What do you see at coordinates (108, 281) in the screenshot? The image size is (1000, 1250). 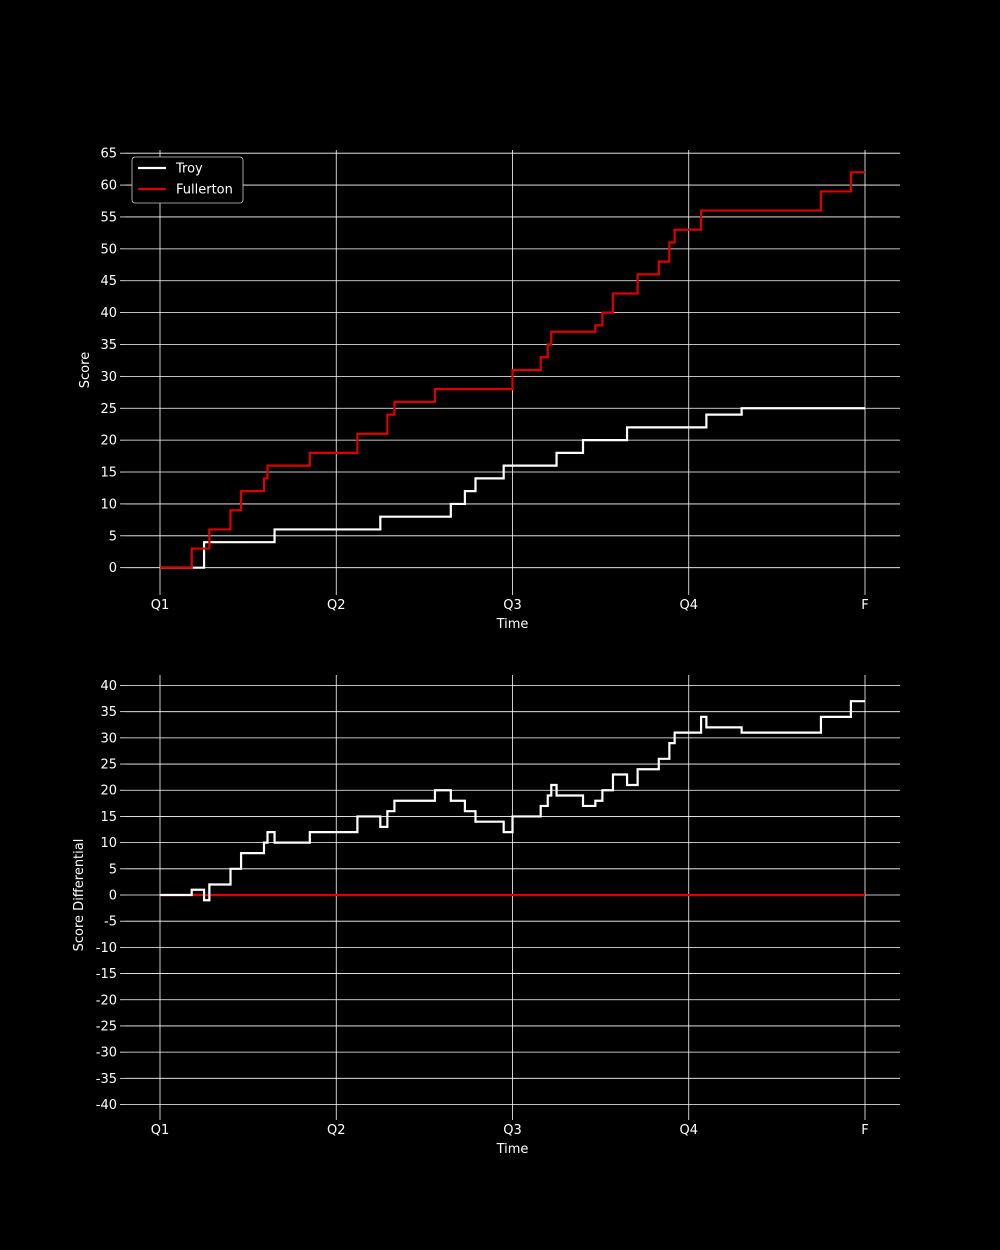 I see `y-tick-label: 45` at bounding box center [108, 281].